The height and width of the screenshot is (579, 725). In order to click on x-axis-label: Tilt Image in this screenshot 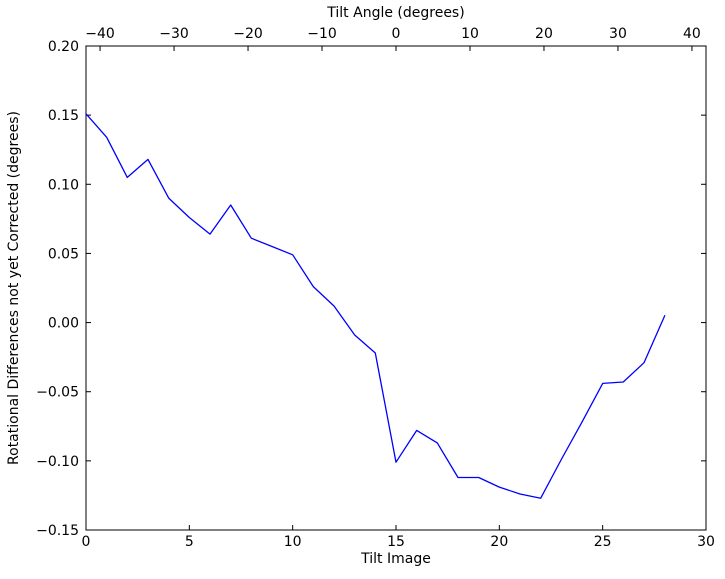, I will do `click(396, 559)`.